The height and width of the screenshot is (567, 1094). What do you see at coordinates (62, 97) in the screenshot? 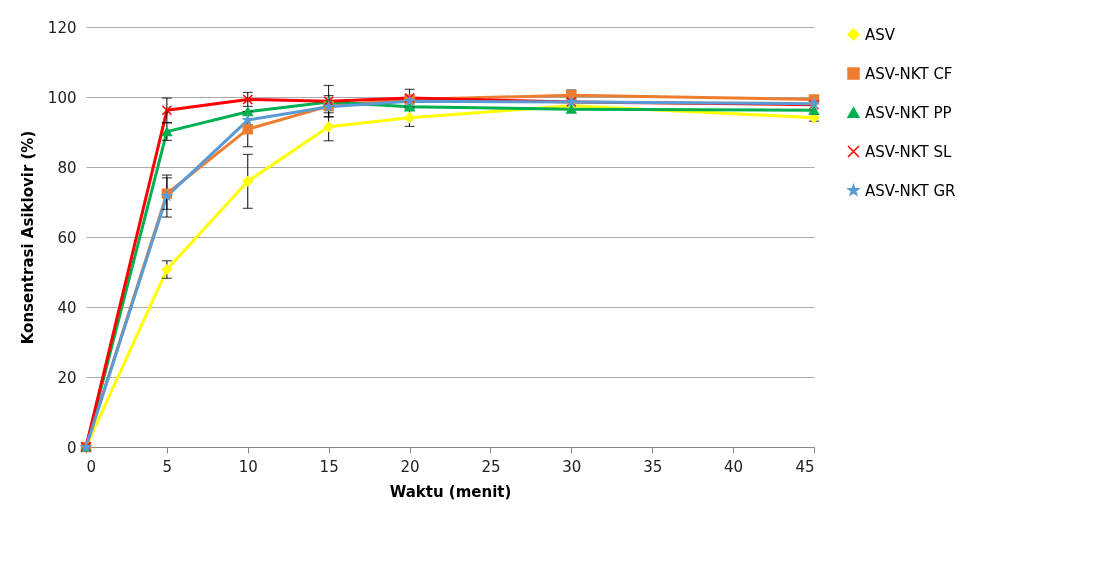
I see `y-tick-label: 100` at bounding box center [62, 97].